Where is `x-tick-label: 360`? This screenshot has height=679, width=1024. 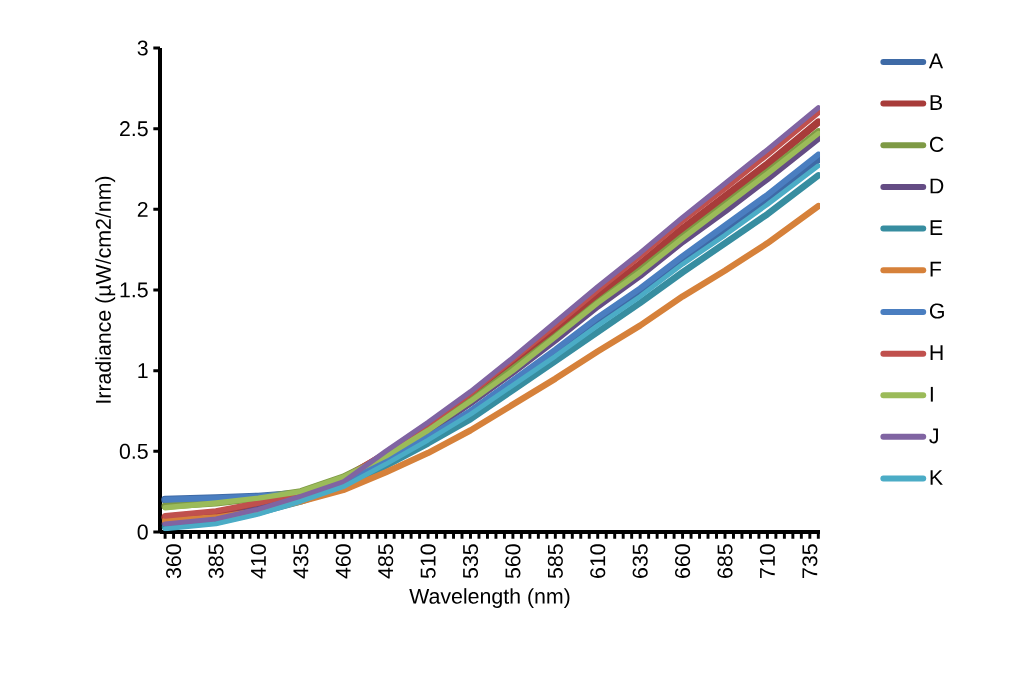 x-tick-label: 360 is located at coordinates (174, 561).